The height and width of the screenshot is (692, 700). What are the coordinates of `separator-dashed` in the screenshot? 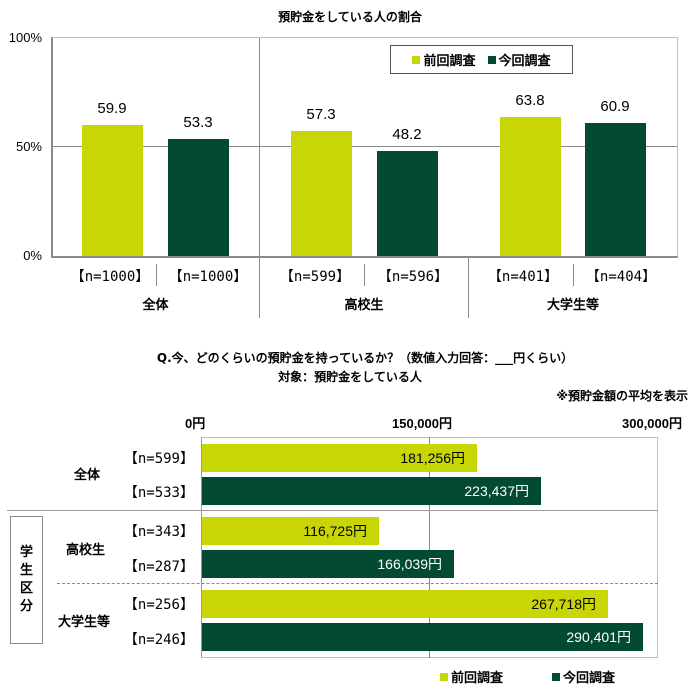 It's located at (357, 583).